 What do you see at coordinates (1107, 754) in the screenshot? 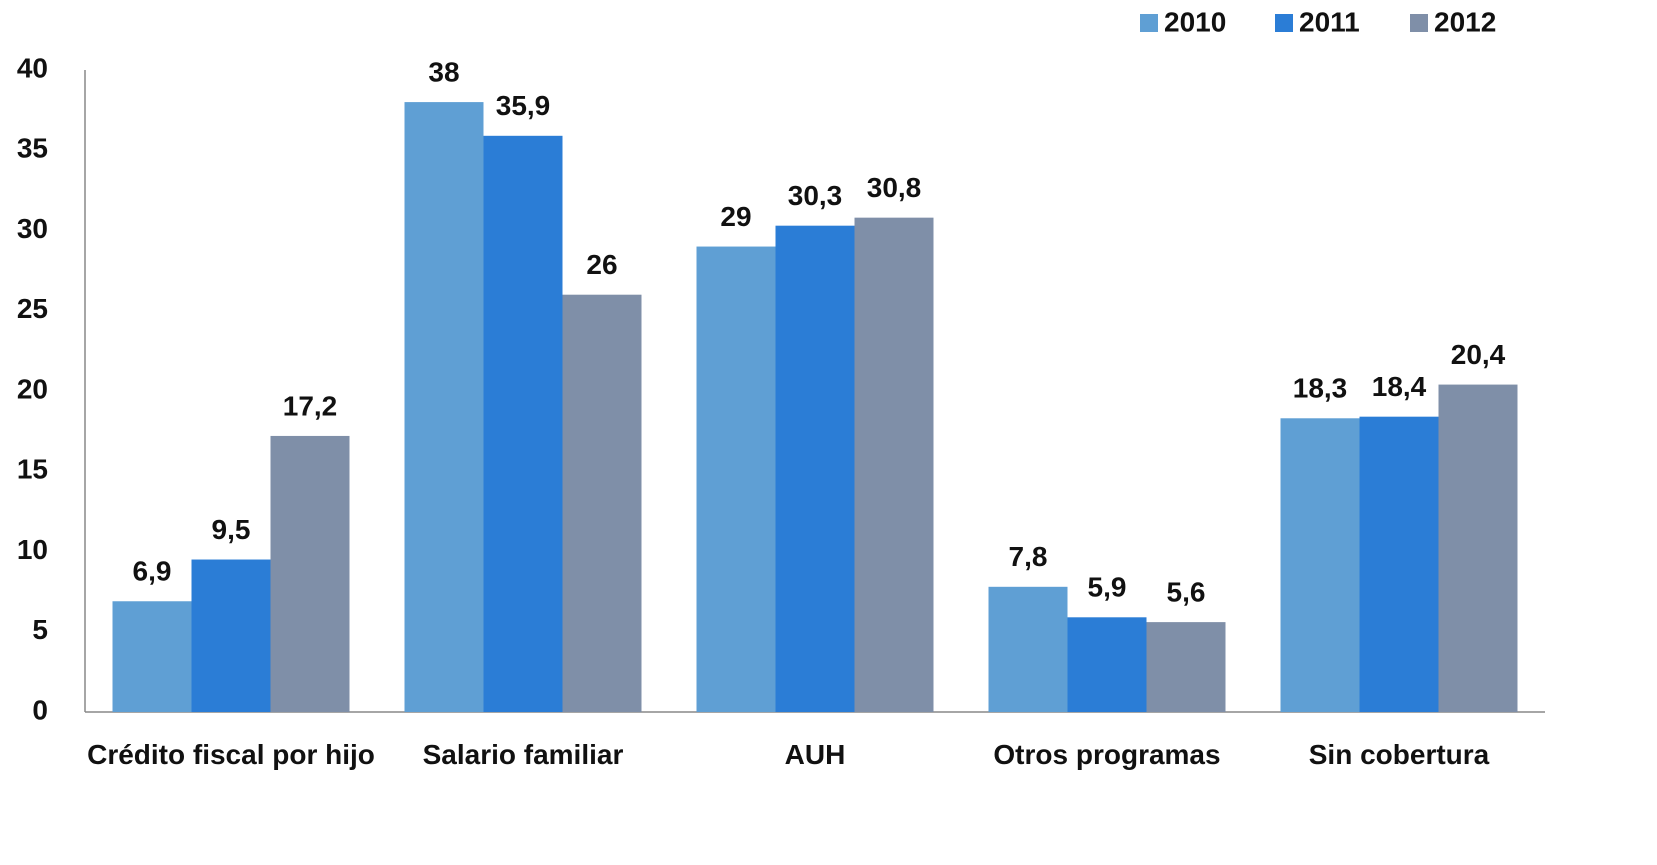
I see `x-tick-label: Otros programas` at bounding box center [1107, 754].